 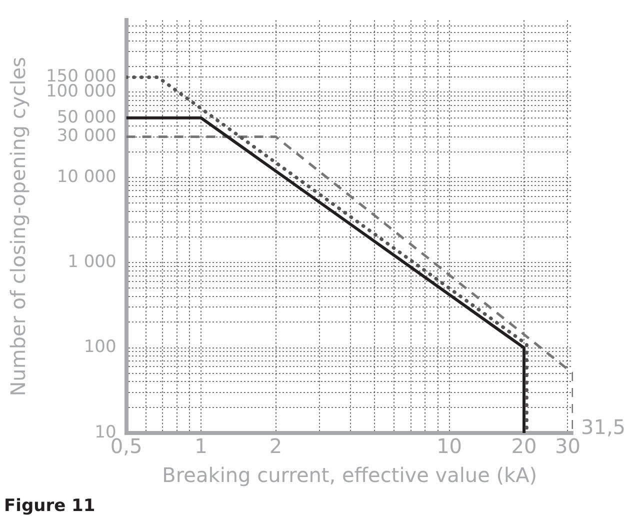 What do you see at coordinates (86, 176) in the screenshot?
I see `y-tick-label: 10 000` at bounding box center [86, 176].